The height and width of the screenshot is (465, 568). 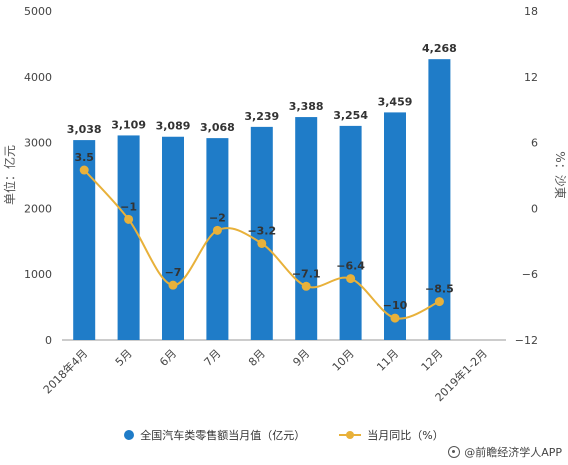 I want to click on y-left-tick-label: 2000, so click(x=38, y=208).